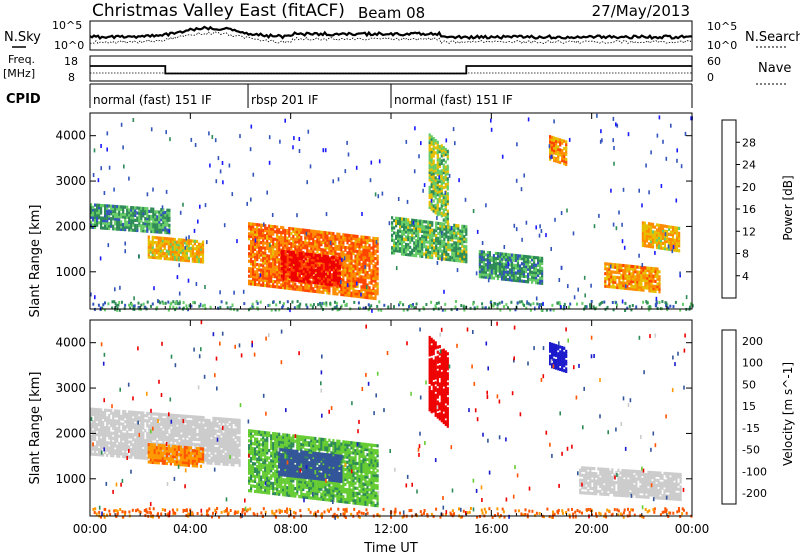 The width and height of the screenshot is (800, 559). What do you see at coordinates (69, 45) in the screenshot?
I see `nsky-tick-low: 10^0` at bounding box center [69, 45].